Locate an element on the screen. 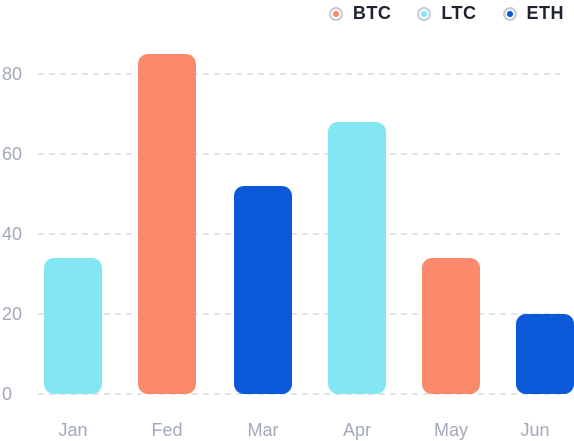  ltc-dot-icon is located at coordinates (424, 13).